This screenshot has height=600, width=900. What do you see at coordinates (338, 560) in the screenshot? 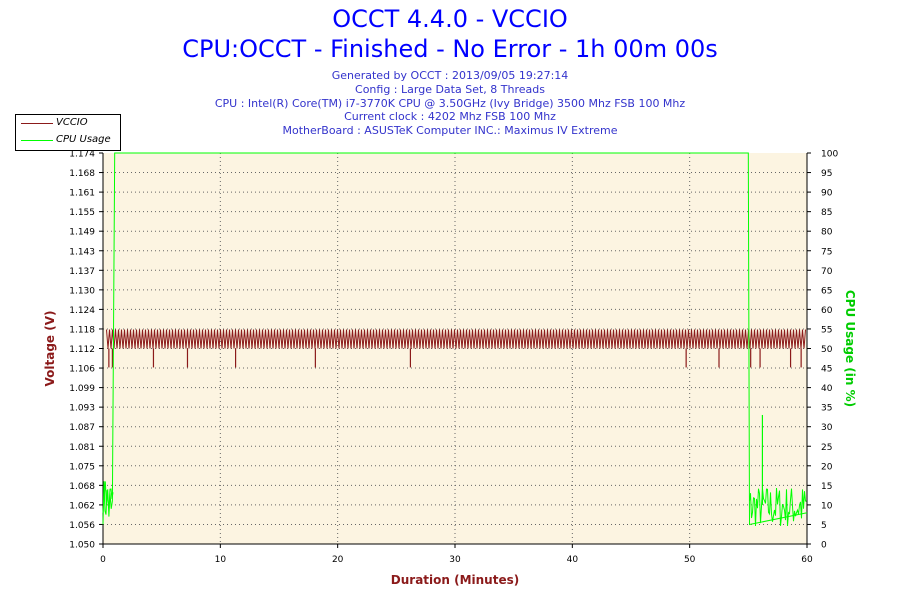
I see `x-tick-label: 20` at bounding box center [338, 560].